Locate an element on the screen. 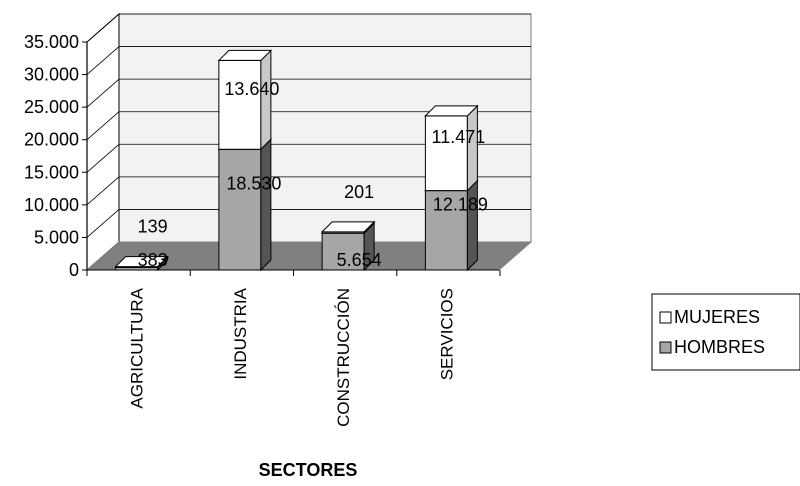 Image resolution: width=800 pixels, height=486 pixels. x-tick-label: AGRICULTURA is located at coordinates (137, 347).